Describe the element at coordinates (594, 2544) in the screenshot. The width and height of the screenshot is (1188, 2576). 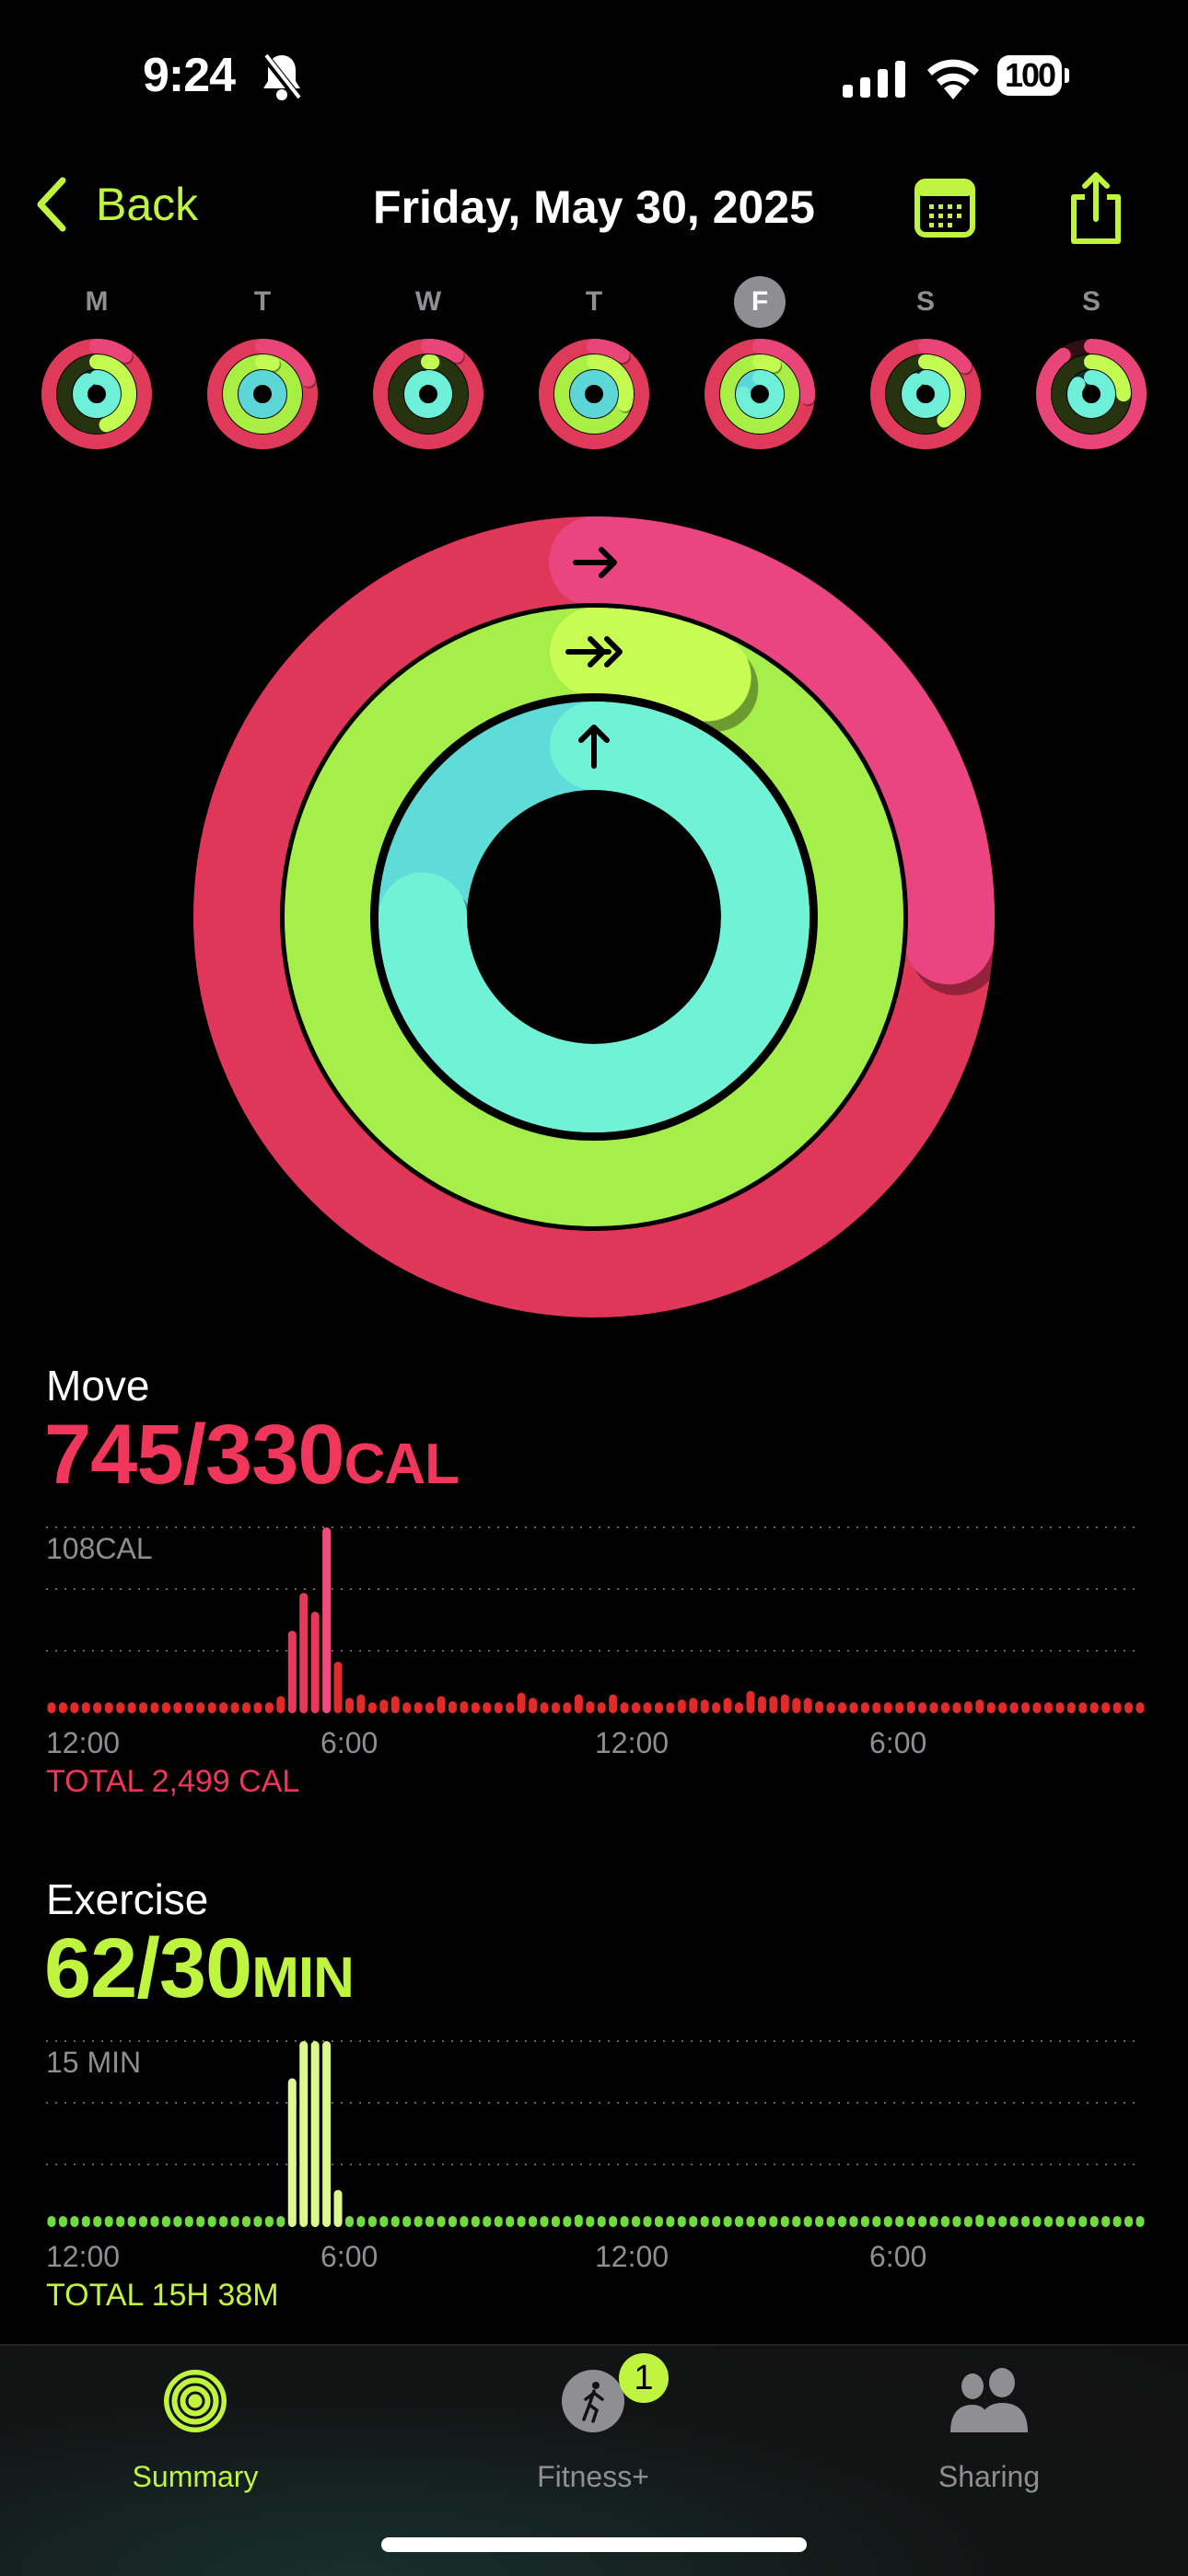
I see `home-indicator` at that location.